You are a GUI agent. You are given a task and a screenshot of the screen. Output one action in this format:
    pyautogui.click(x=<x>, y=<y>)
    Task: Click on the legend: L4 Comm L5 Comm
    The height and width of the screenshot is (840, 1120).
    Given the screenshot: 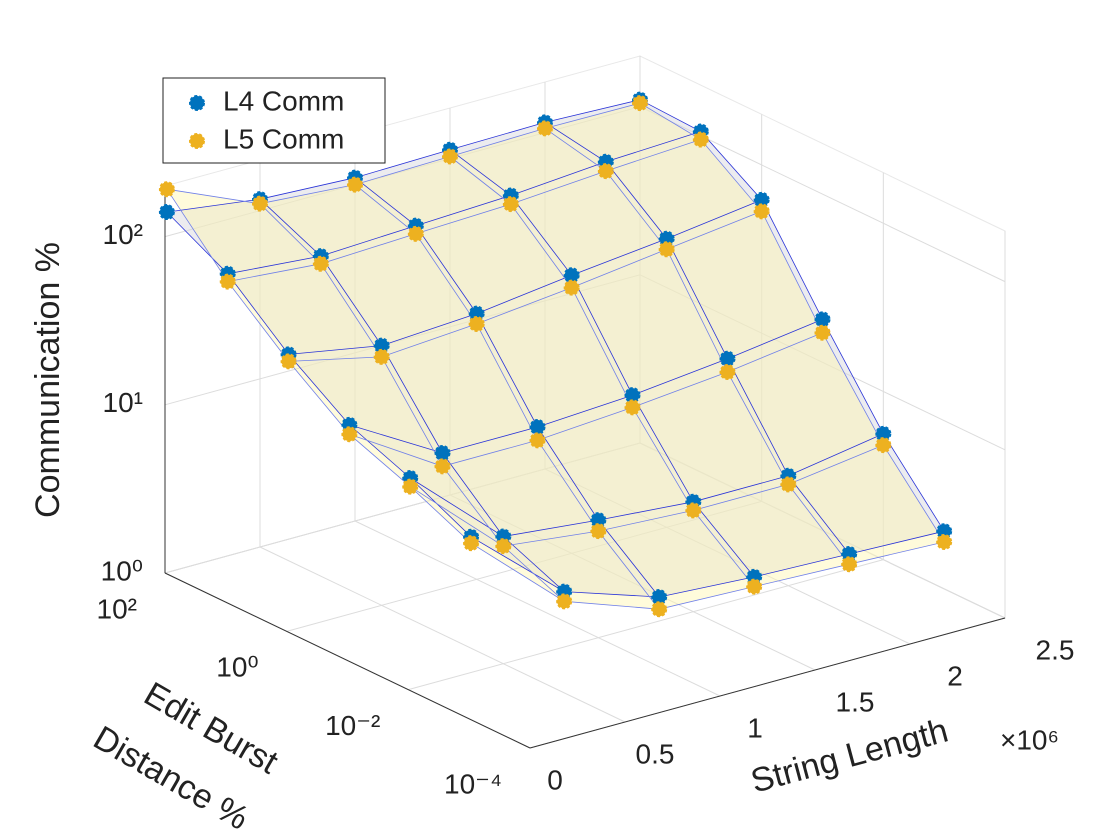 What is the action you would take?
    pyautogui.click(x=274, y=120)
    